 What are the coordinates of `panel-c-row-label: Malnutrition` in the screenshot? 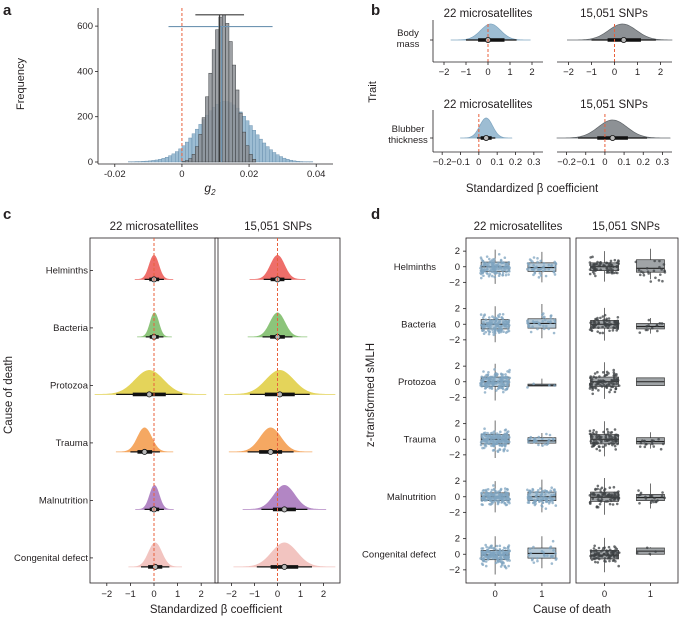 It's located at (63, 500).